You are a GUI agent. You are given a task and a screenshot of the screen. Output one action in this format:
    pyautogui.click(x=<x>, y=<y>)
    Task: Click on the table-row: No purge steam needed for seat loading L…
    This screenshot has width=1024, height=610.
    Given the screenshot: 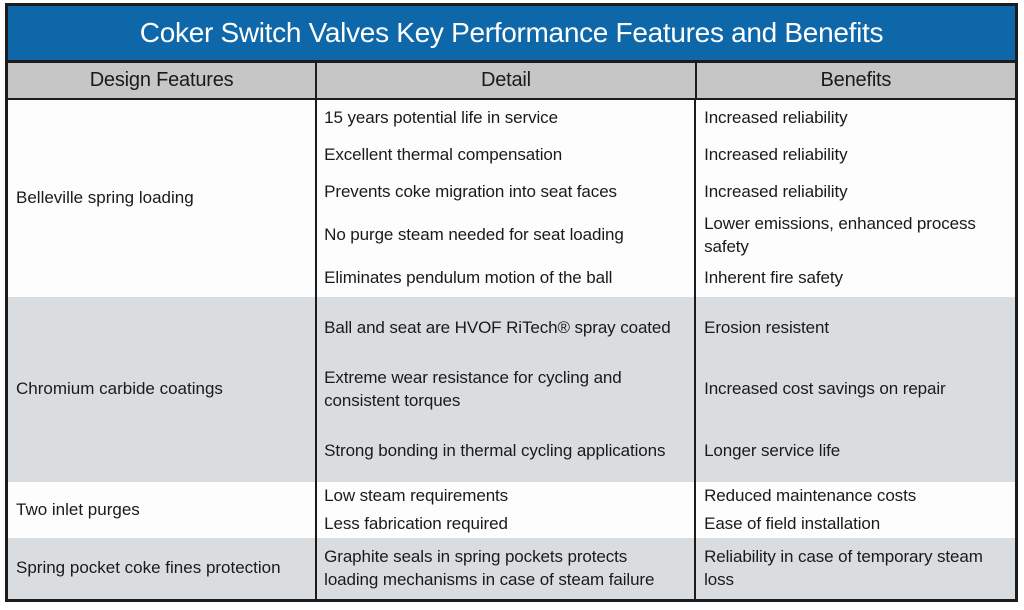 What is the action you would take?
    pyautogui.click(x=666, y=235)
    